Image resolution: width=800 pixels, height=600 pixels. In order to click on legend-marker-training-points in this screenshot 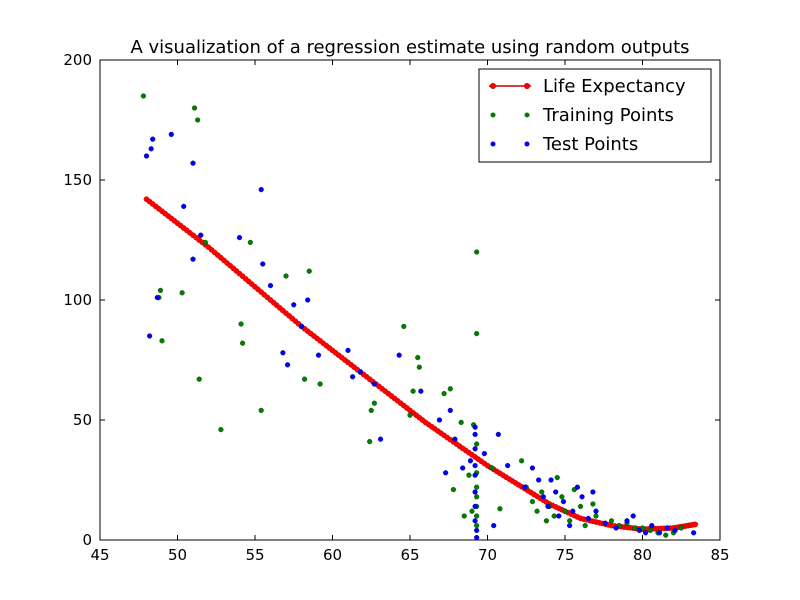, I will do `click(493, 115)`.